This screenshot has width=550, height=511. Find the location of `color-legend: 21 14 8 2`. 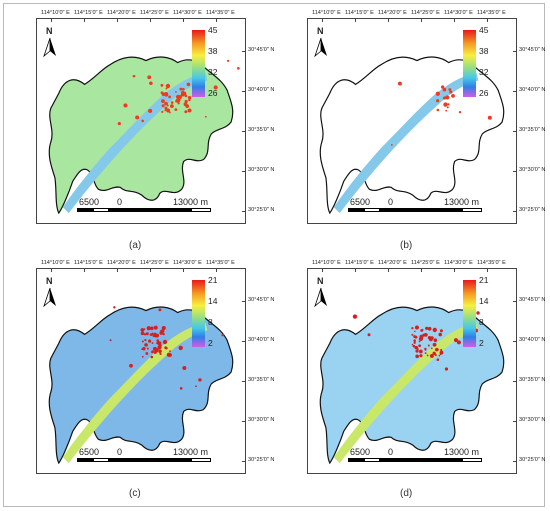

color-legend: 21 14 8 2 is located at coordinates (483, 314).